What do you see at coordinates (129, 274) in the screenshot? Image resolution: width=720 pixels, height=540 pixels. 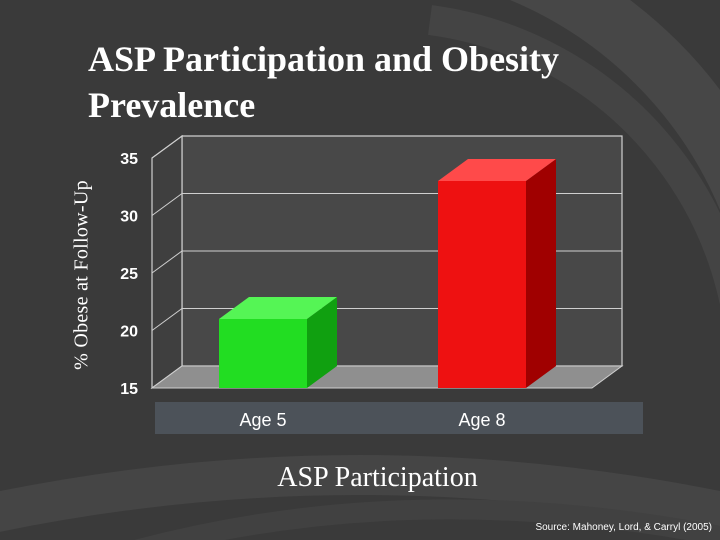 I see `y-tick-label: 25` at bounding box center [129, 274].